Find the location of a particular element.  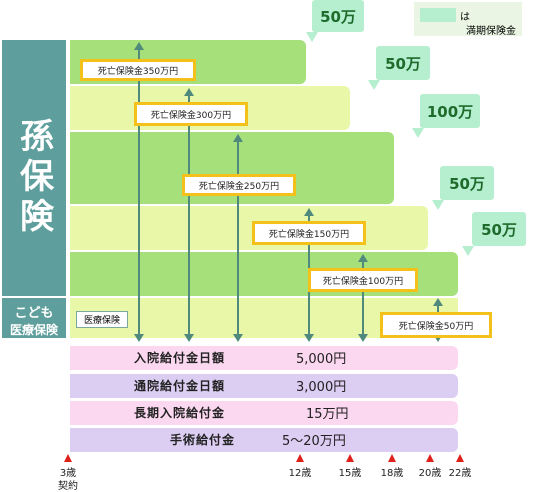

medical-label: 医療保険 is located at coordinates (102, 319).